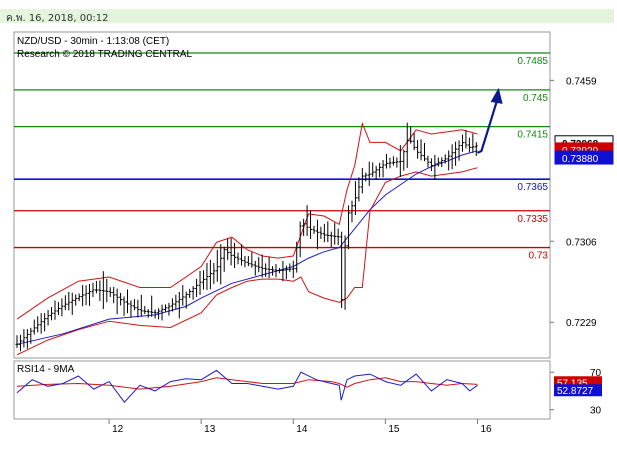 This screenshot has width=617, height=454. I want to click on level-label-0-7485: 0.7485, so click(532, 61).